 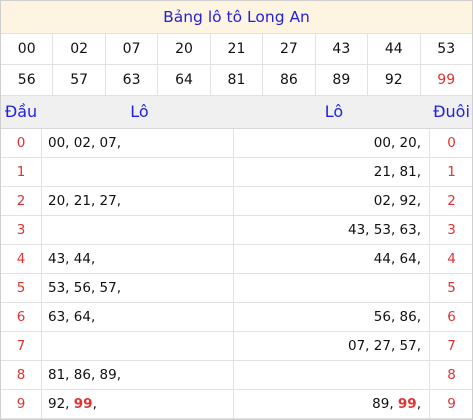 What do you see at coordinates (384, 346) in the screenshot?
I see `lo-right-text: 07, 27, 57,` at bounding box center [384, 346].